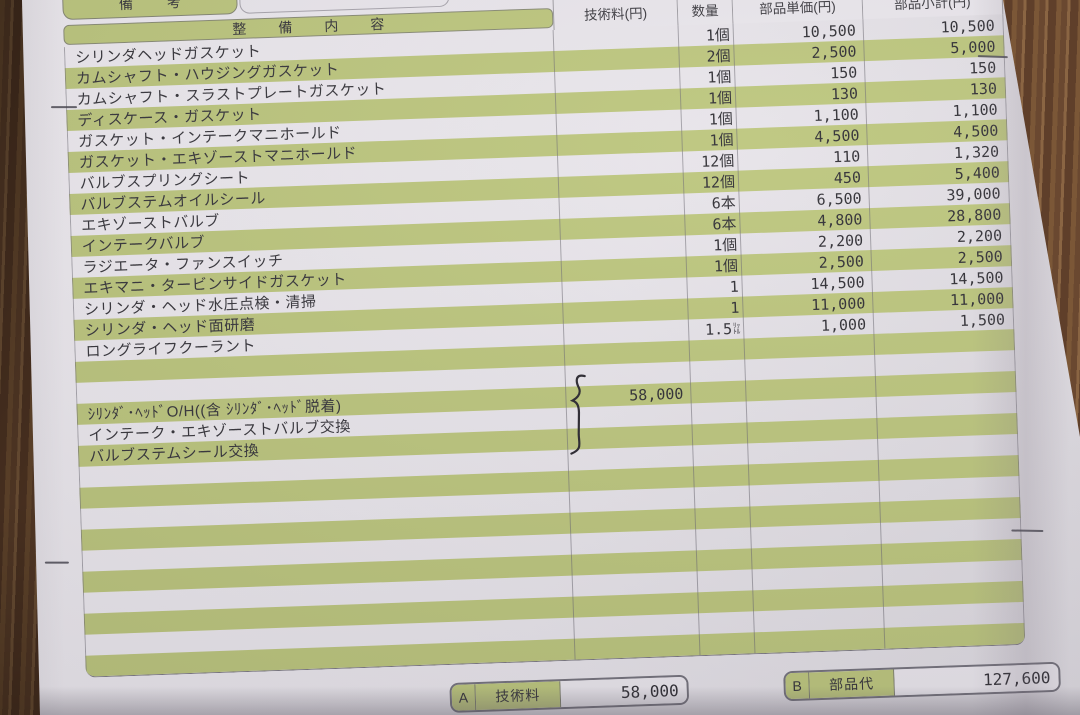  Describe the element at coordinates (705, 13) in the screenshot. I see `quantity-column-header: 数量` at that location.